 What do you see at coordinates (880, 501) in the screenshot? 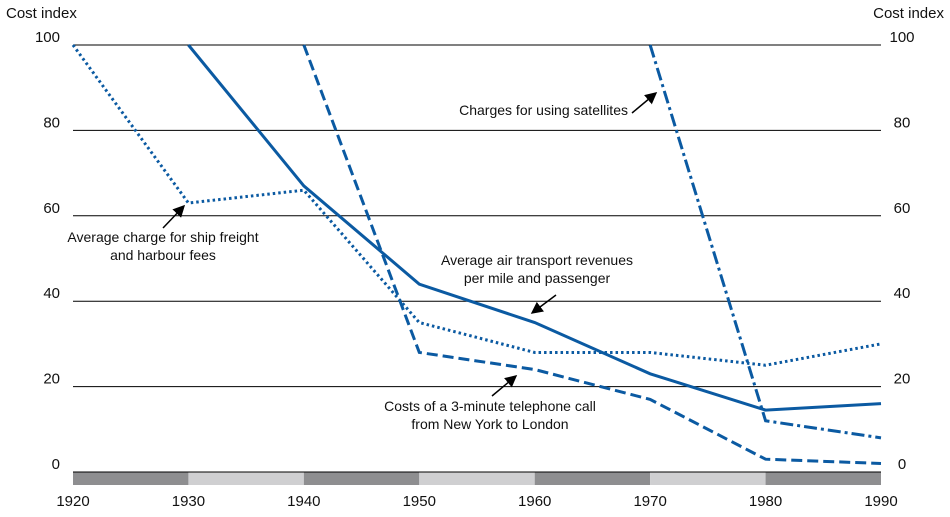
I see `x-tick-label: 1990` at bounding box center [880, 501].